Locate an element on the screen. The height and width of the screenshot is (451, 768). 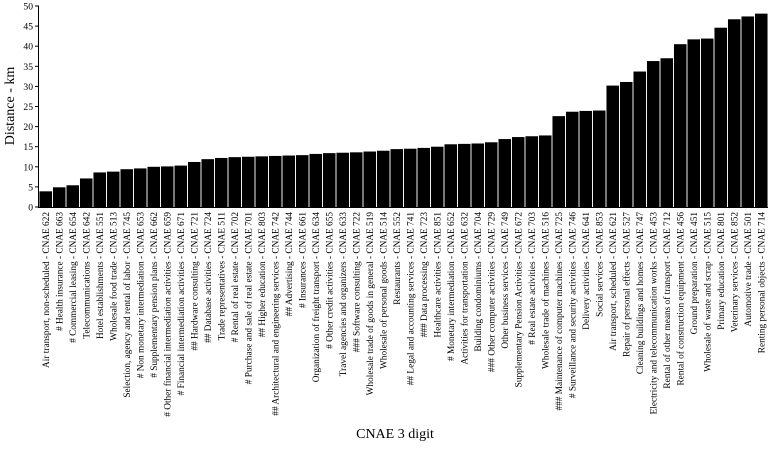
y-axis-ticks: 0 5 10 15 20 25 30 35 40 45 50 is located at coordinates (31, 108).